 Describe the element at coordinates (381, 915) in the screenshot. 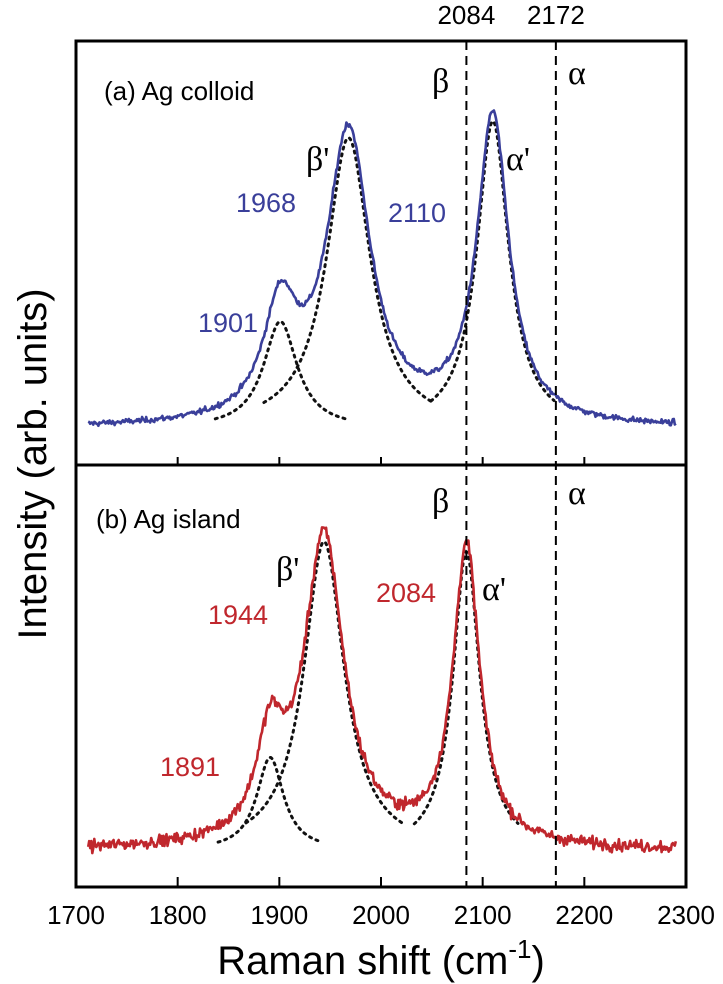

I see `x-tick-label-2000: 2000` at that location.